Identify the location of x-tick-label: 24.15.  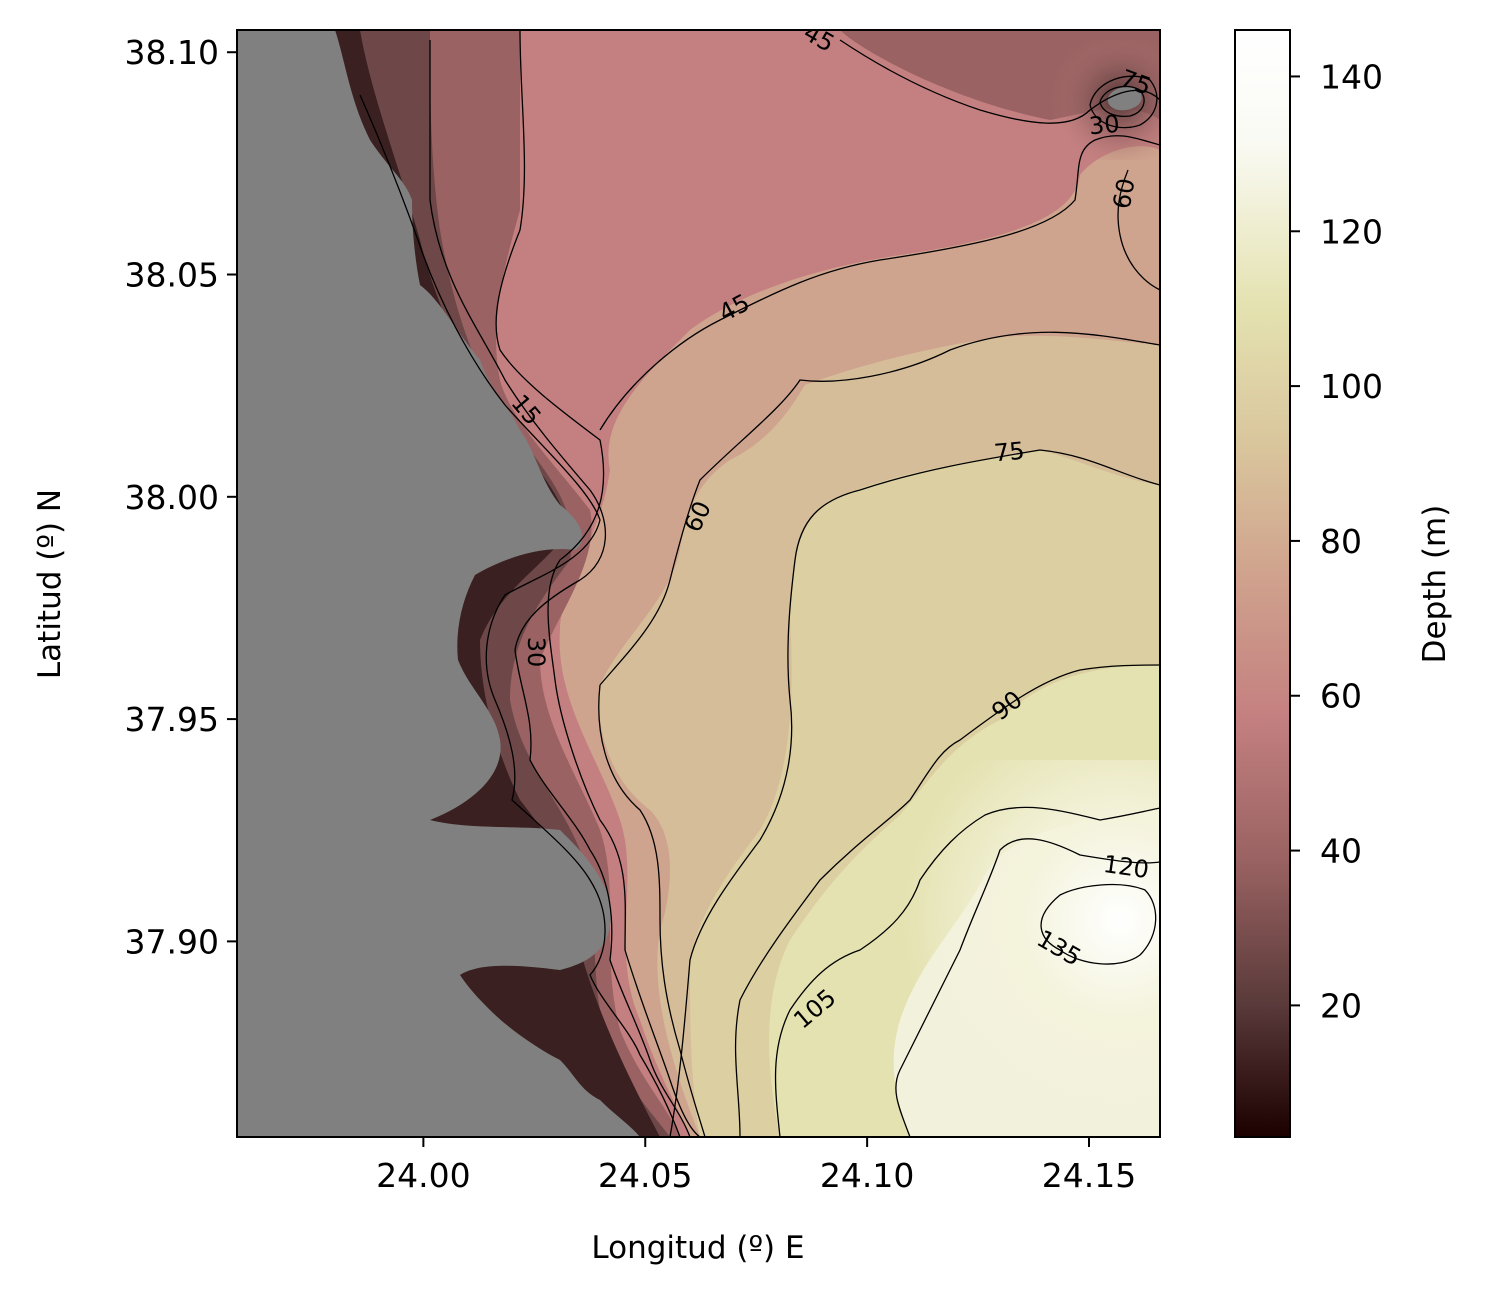
(1089, 1175).